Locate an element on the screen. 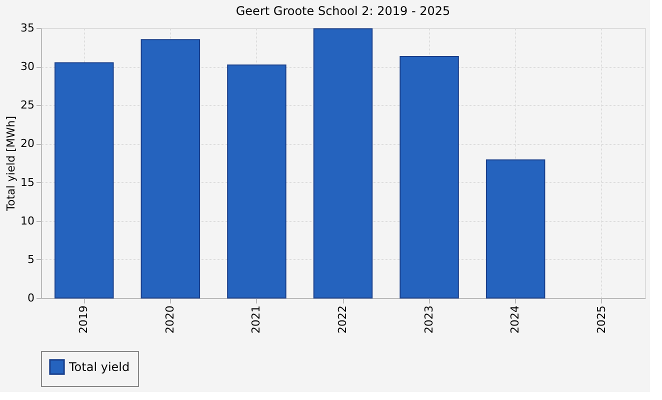  x-tick-label: 2024 is located at coordinates (515, 320).